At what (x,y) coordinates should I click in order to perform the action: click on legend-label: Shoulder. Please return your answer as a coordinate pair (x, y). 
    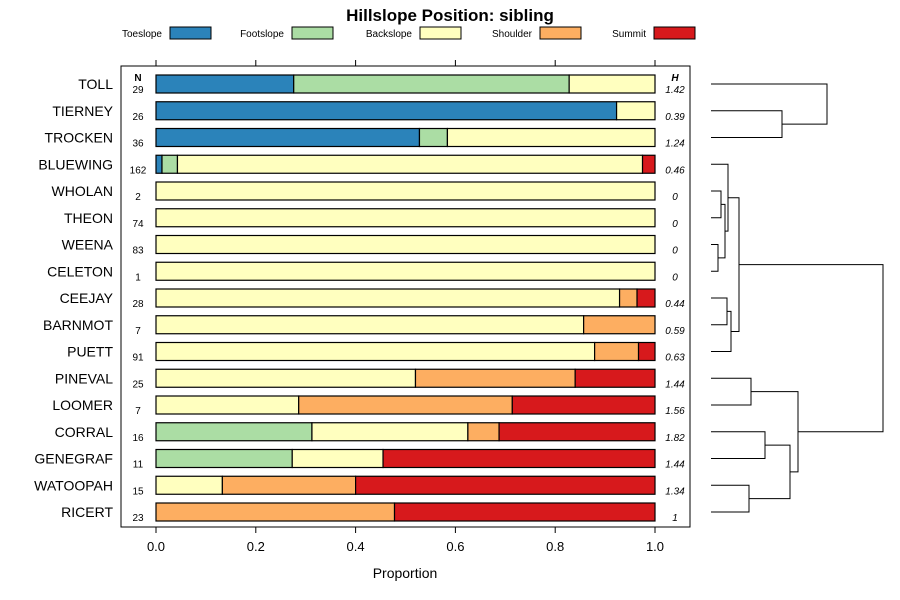
    Looking at the image, I should click on (512, 34).